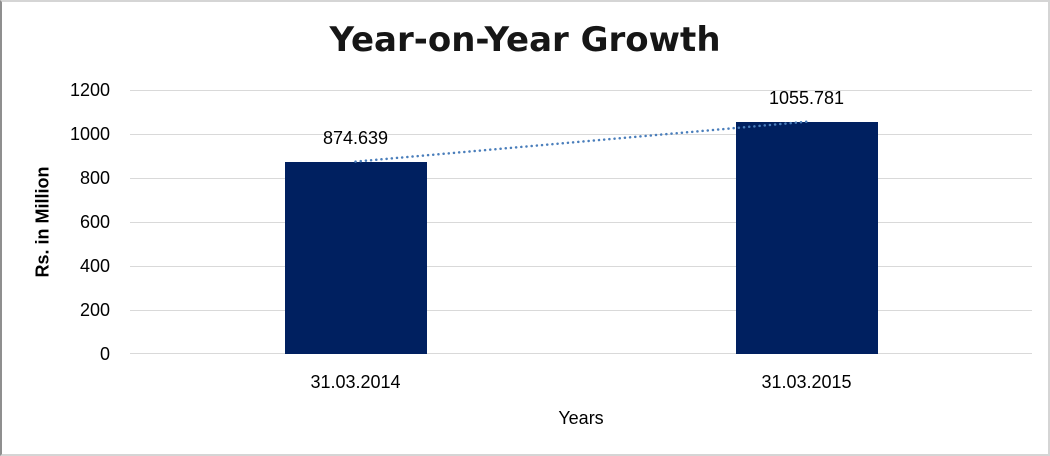  Describe the element at coordinates (89, 90) in the screenshot. I see `y-tick-label: 1200` at that location.